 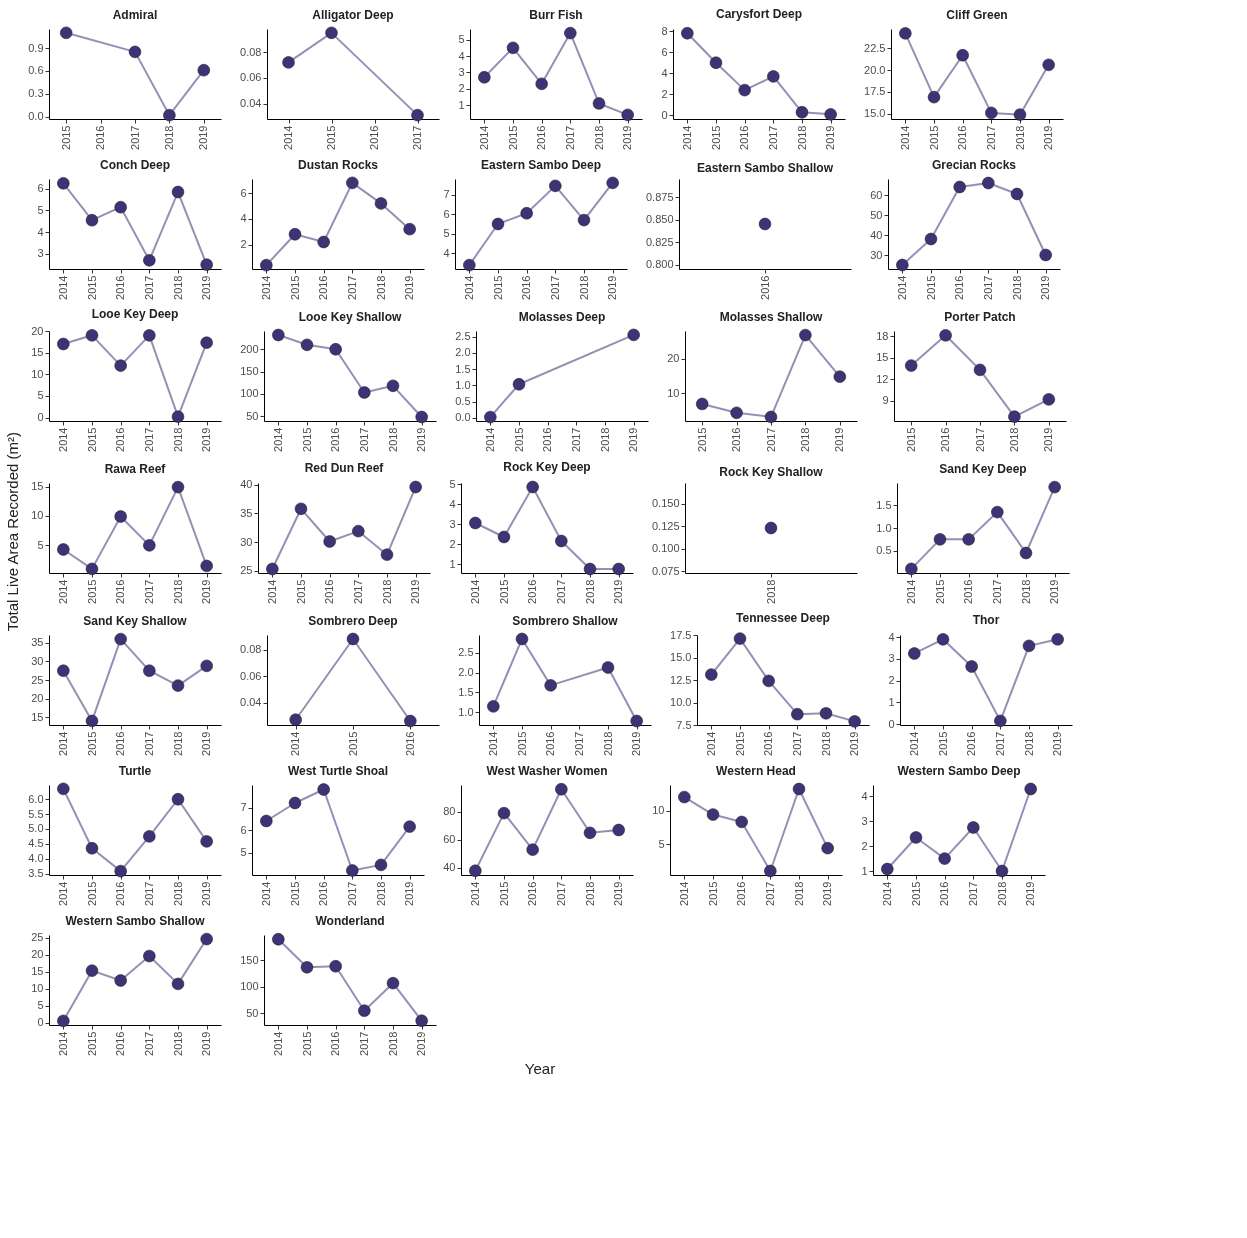 What do you see at coordinates (891, 723) in the screenshot?
I see `y-tick-label: 0` at bounding box center [891, 723].